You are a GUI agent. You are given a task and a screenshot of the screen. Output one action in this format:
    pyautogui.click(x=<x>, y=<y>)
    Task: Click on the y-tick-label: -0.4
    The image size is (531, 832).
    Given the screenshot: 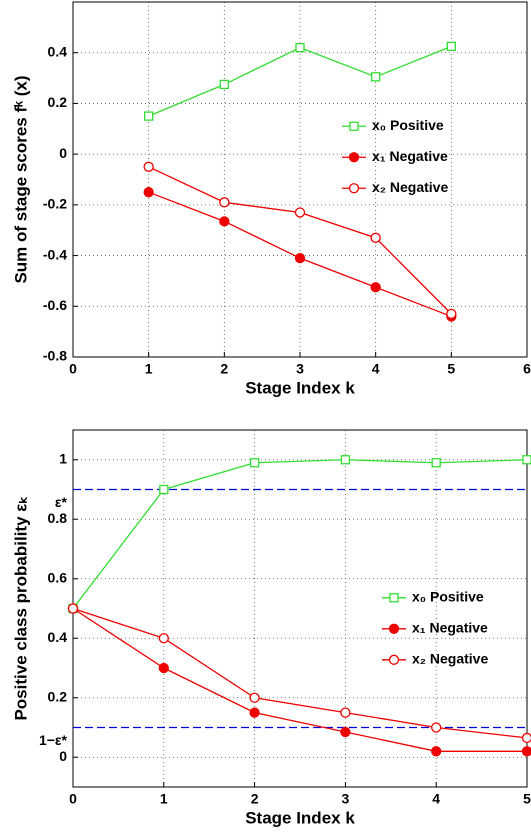 What is the action you would take?
    pyautogui.click(x=55, y=254)
    